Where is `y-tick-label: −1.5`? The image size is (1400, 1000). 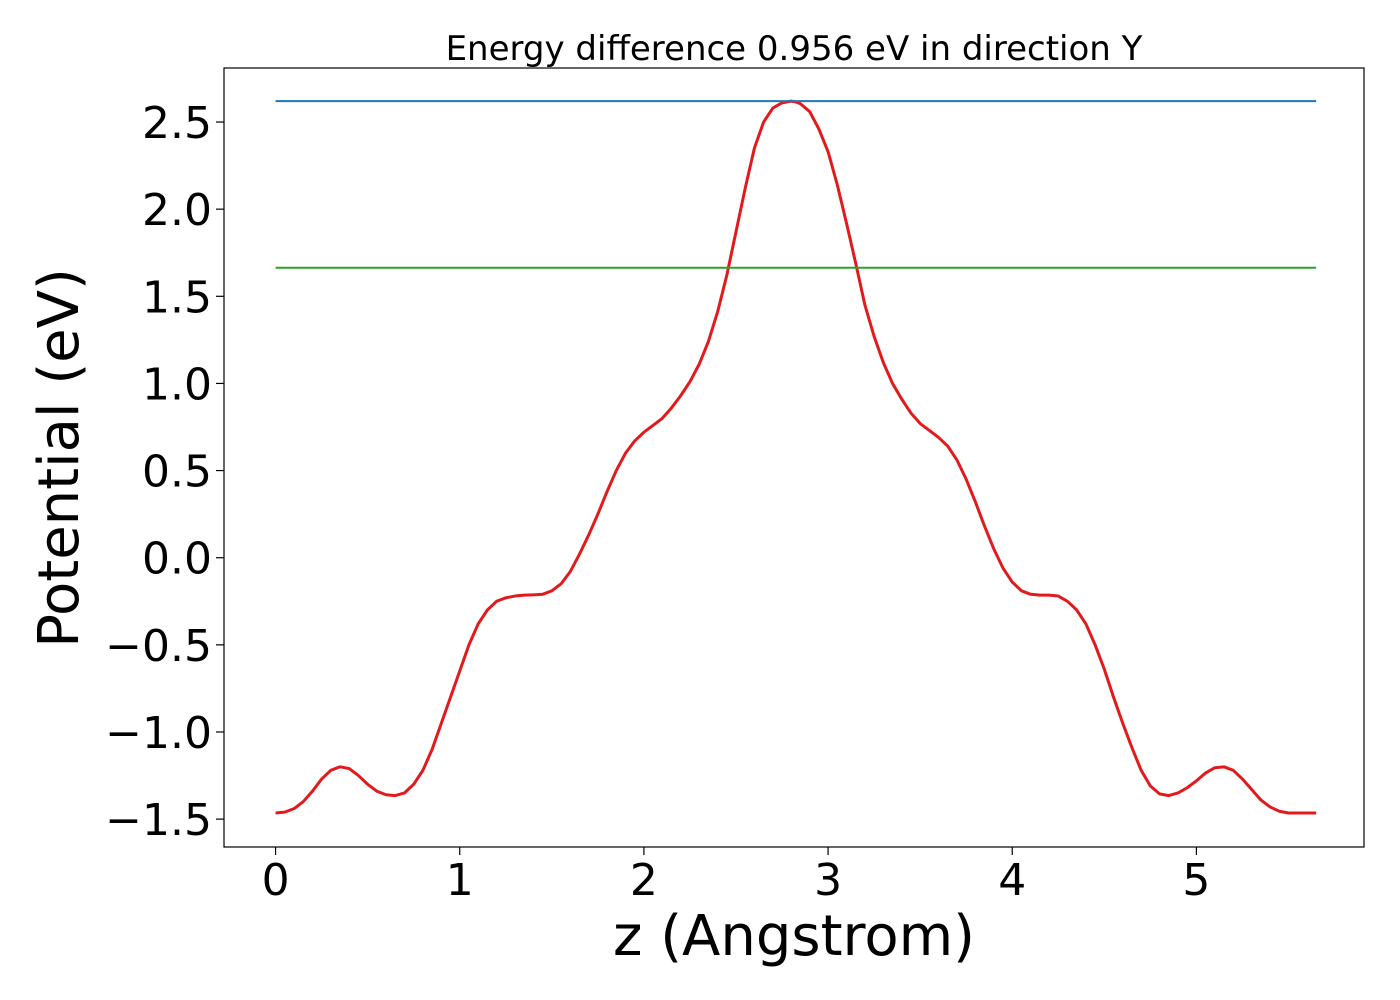
y-tick-label: −1.5 is located at coordinates (158, 820).